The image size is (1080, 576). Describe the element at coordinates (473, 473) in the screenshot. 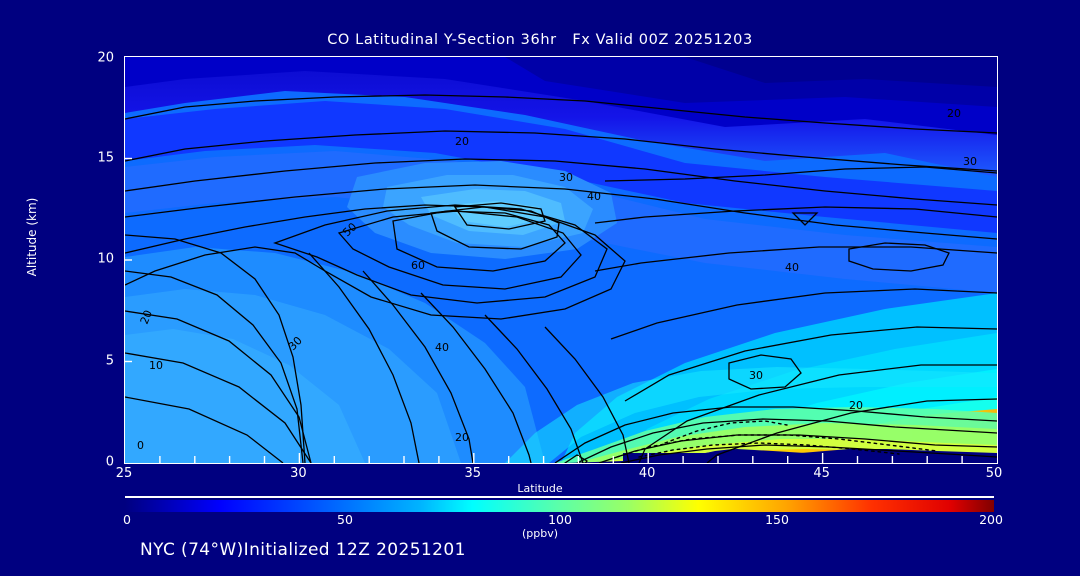

I see `x-tick-label: 35` at that location.